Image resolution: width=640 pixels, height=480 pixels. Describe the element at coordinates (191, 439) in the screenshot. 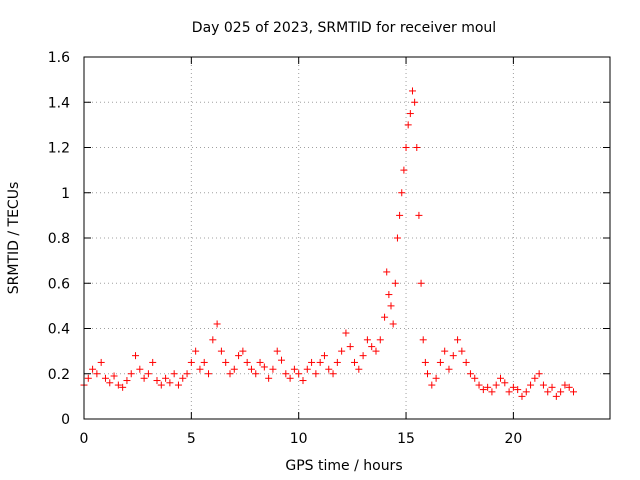

I see `x-tick-label: 5` at that location.